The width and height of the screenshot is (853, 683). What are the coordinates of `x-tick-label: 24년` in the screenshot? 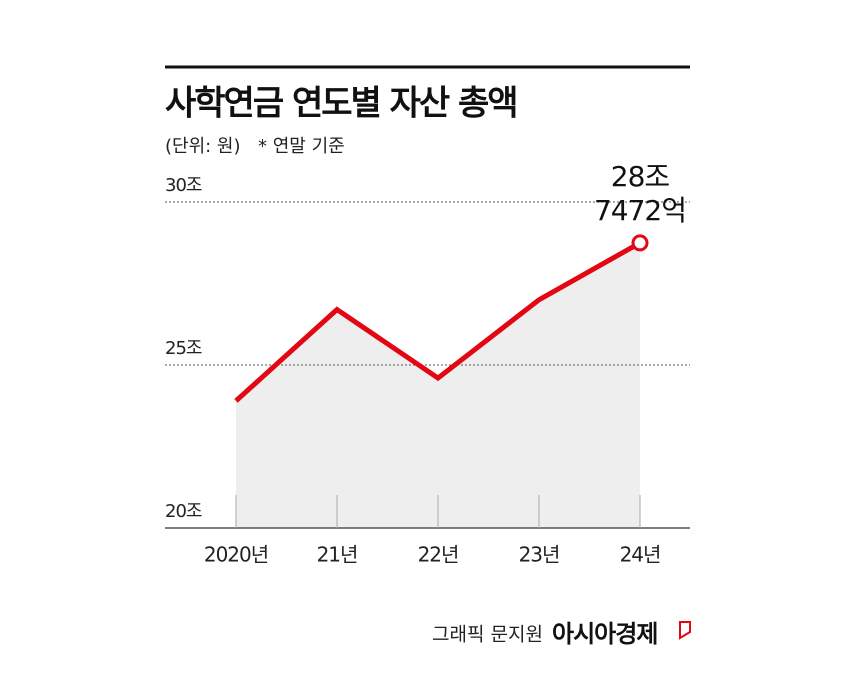 It's located at (640, 555).